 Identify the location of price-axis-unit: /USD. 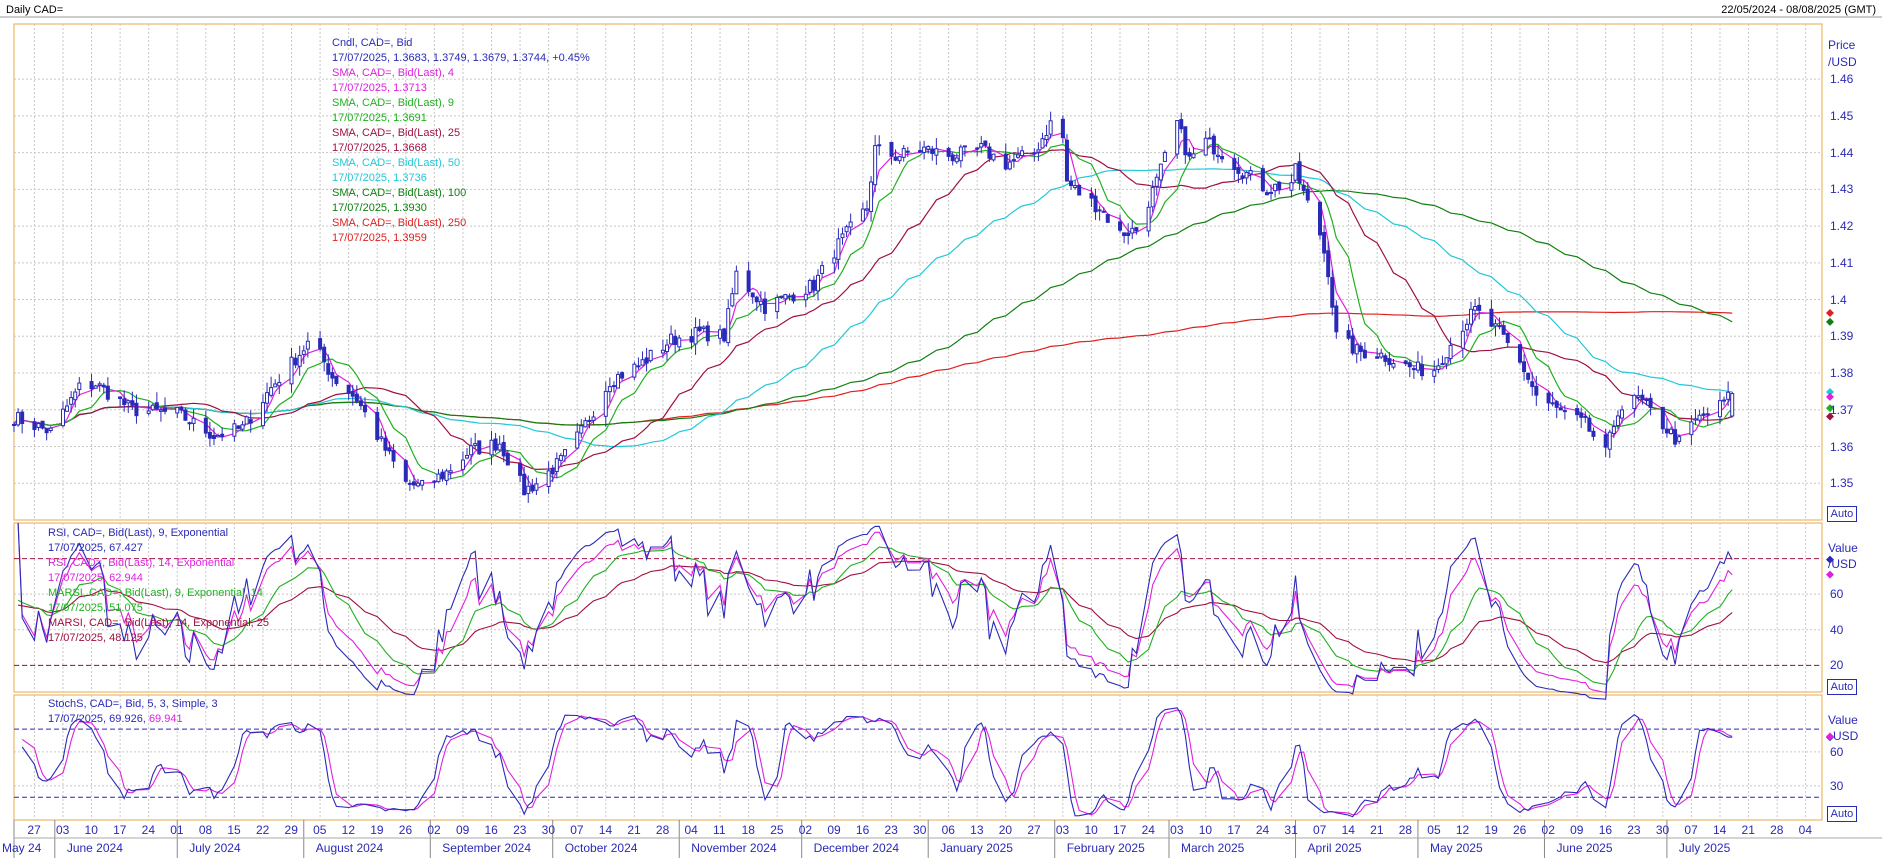
(1842, 62).